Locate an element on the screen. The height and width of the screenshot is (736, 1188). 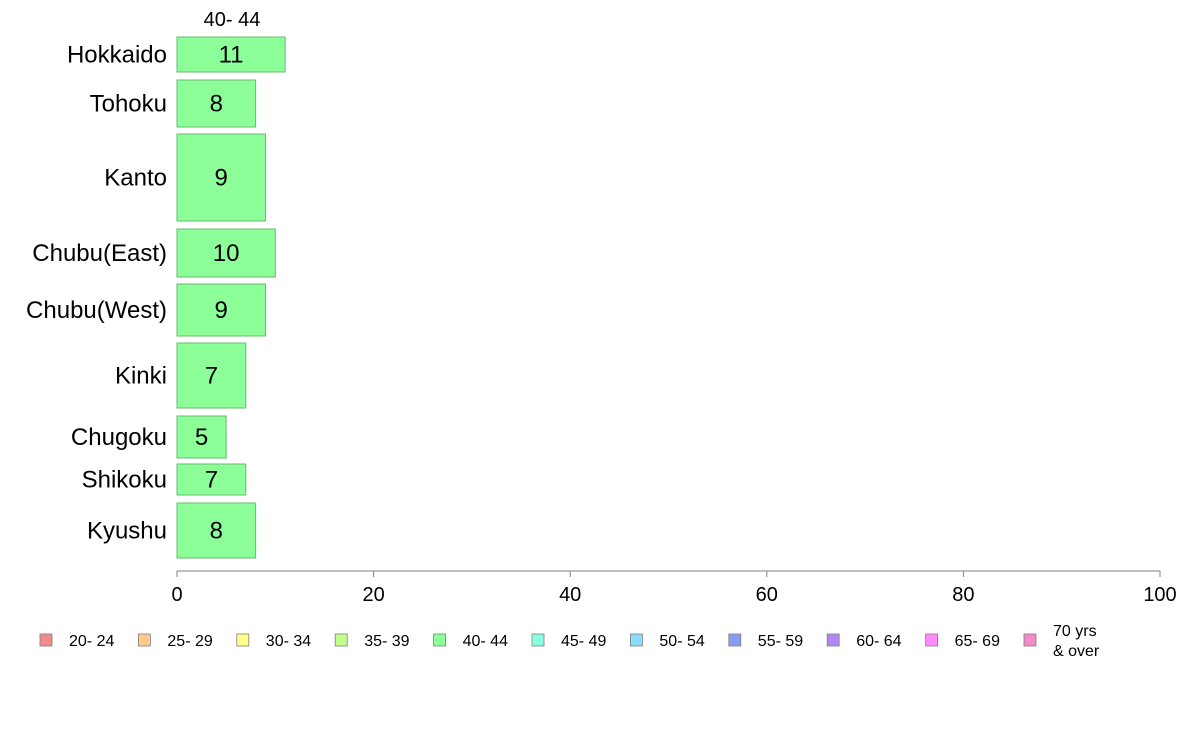
series-header: 40- 44 is located at coordinates (232, 20).